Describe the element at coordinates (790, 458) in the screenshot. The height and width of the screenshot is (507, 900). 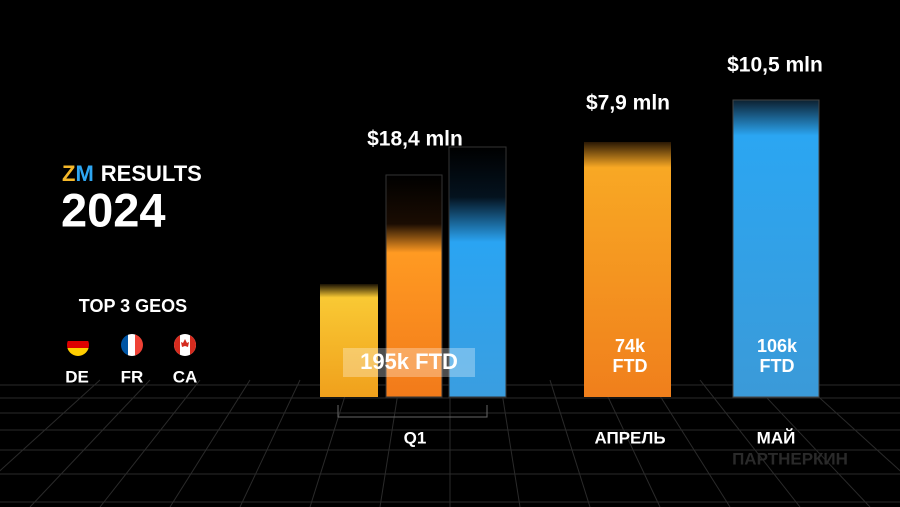
I see `watermark: ПАРТНЕРКИН` at that location.